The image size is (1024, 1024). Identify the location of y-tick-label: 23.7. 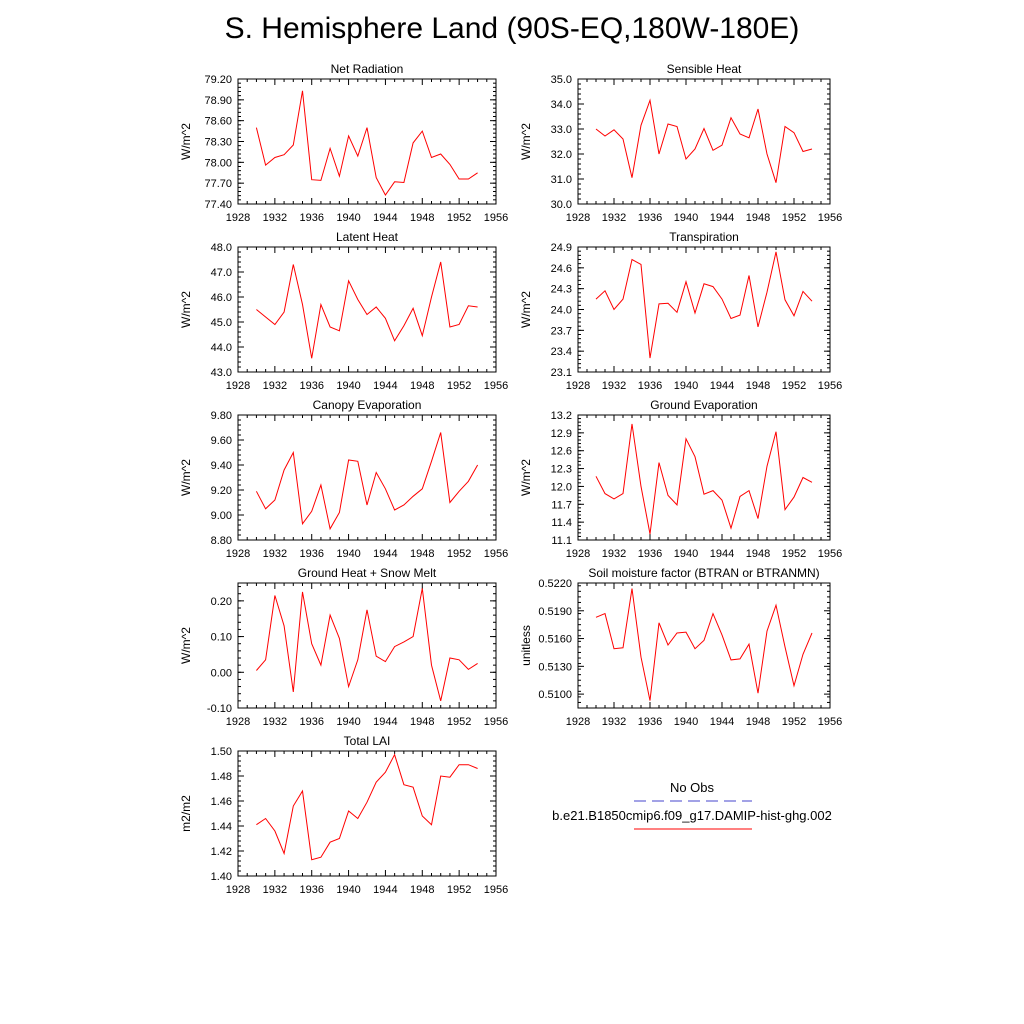
(561, 331).